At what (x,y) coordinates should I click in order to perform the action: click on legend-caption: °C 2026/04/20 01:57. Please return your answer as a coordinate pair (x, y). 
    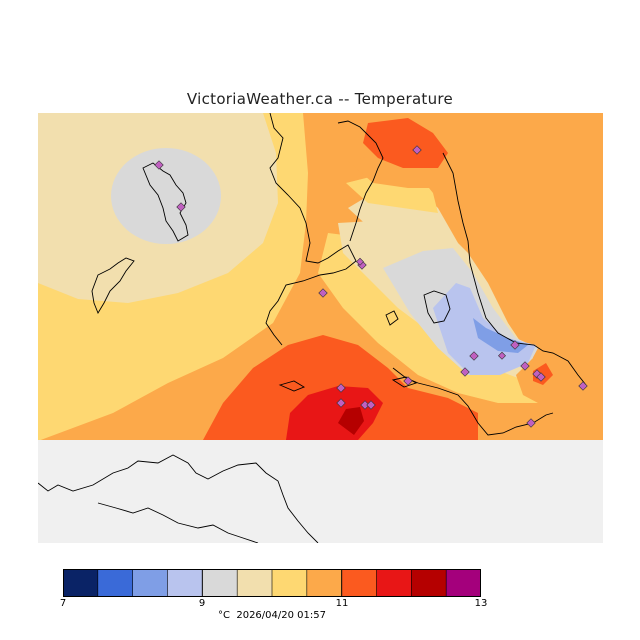
    Looking at the image, I should click on (272, 615).